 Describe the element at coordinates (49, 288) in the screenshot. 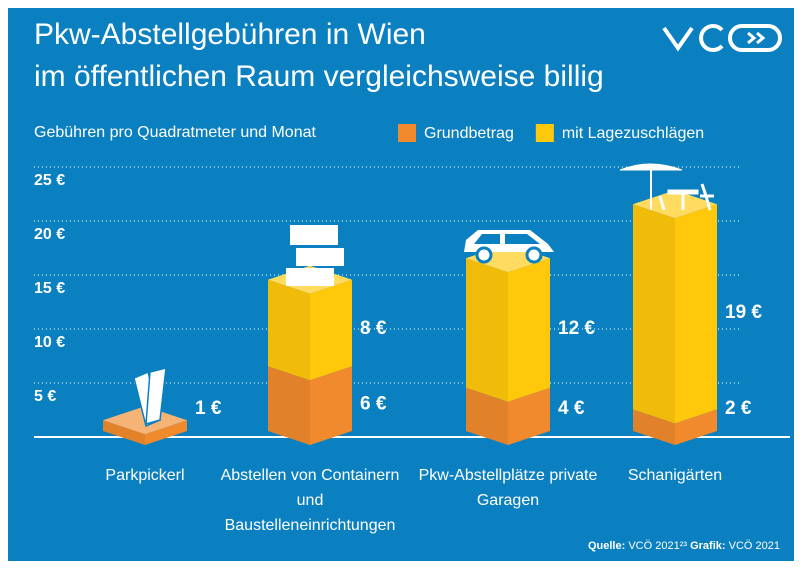

I see `y-tick-label: 15 €` at that location.